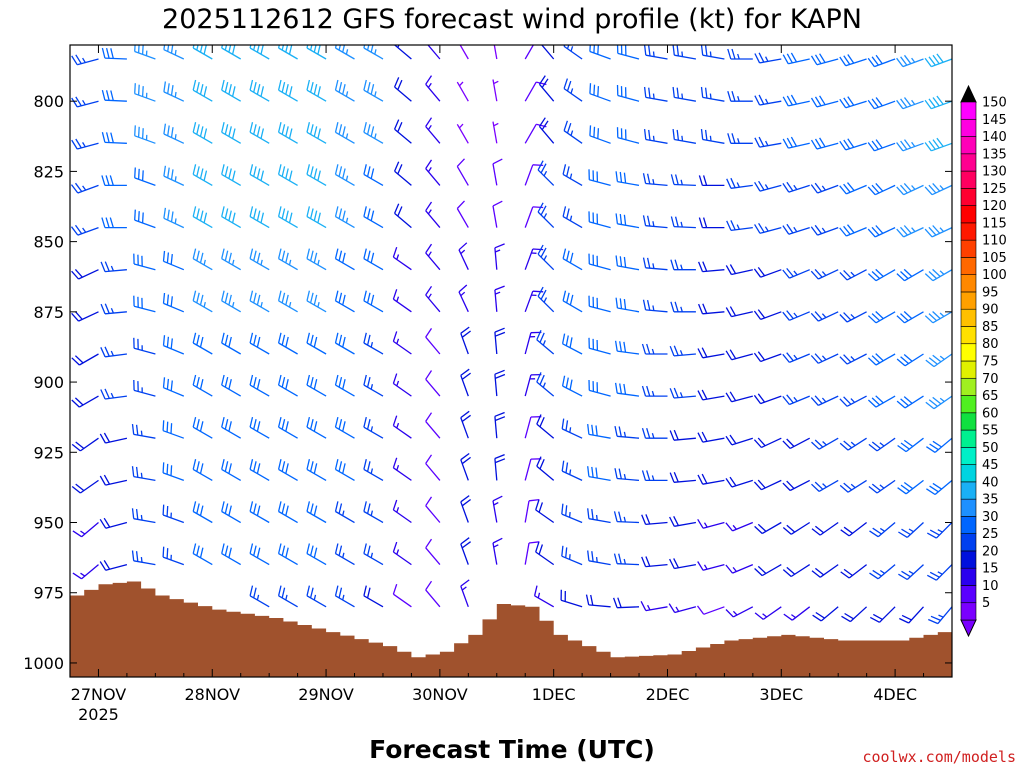  Describe the element at coordinates (990, 500) in the screenshot. I see `colorbar-label: 35` at that location.